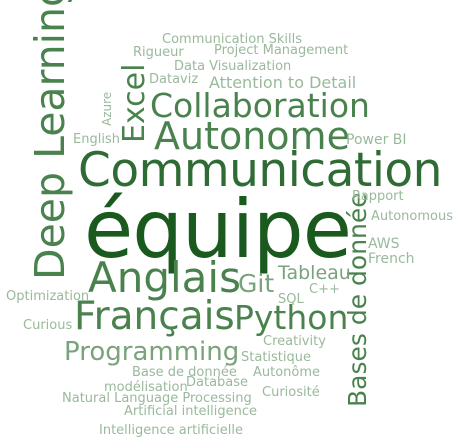  Describe the element at coordinates (50, 140) in the screenshot. I see `word-deep-learning: Deep Learning` at that location.